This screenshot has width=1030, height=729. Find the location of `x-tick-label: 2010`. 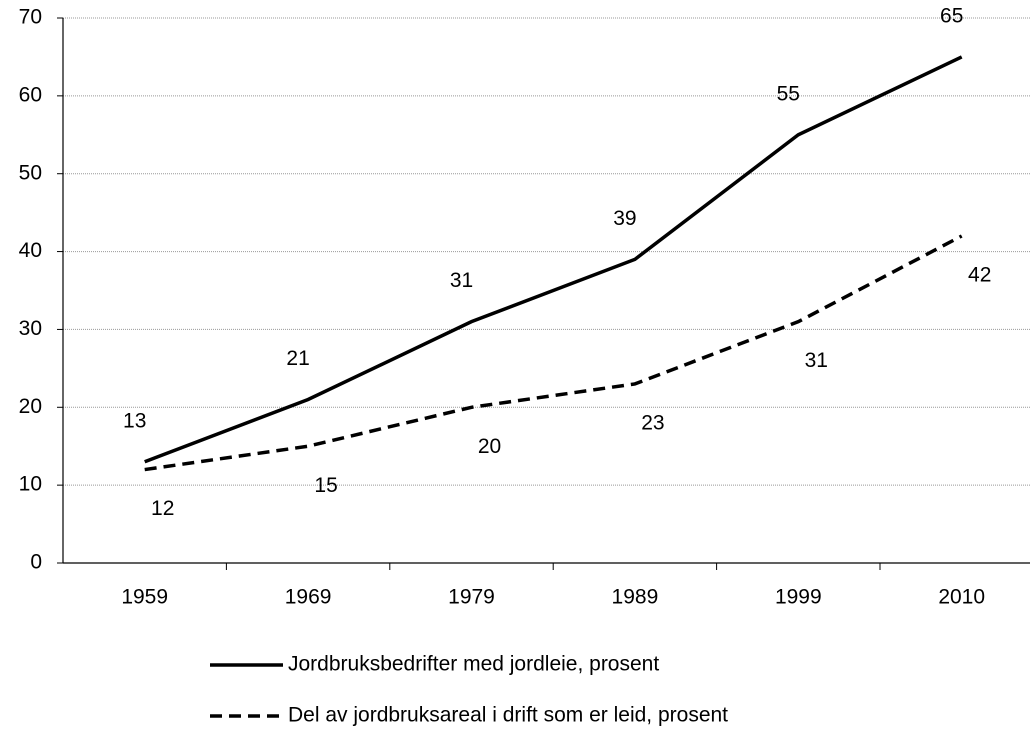

x-tick-label: 2010 is located at coordinates (961, 597).